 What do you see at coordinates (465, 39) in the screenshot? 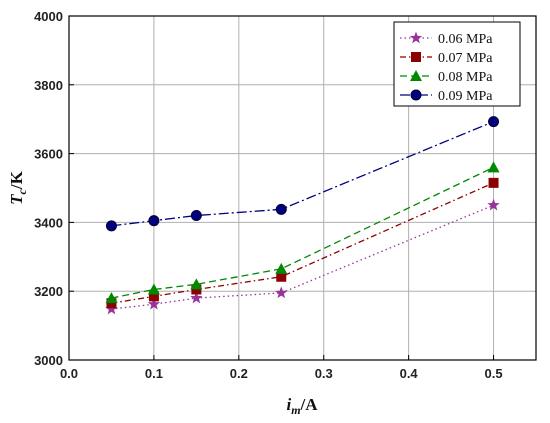
I see `legend-label: 0.06 MPa` at bounding box center [465, 39].